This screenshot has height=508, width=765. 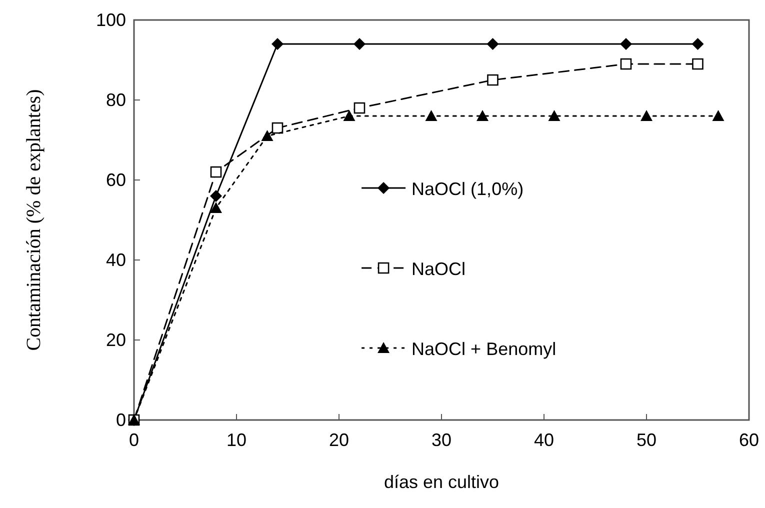 I want to click on y-tick-label: 100, so click(x=111, y=20).